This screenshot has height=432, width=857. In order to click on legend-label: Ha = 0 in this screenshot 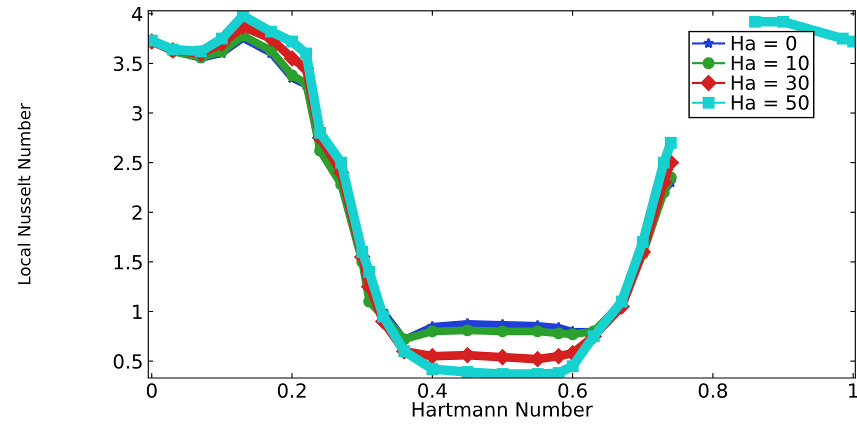, I will do `click(764, 43)`.